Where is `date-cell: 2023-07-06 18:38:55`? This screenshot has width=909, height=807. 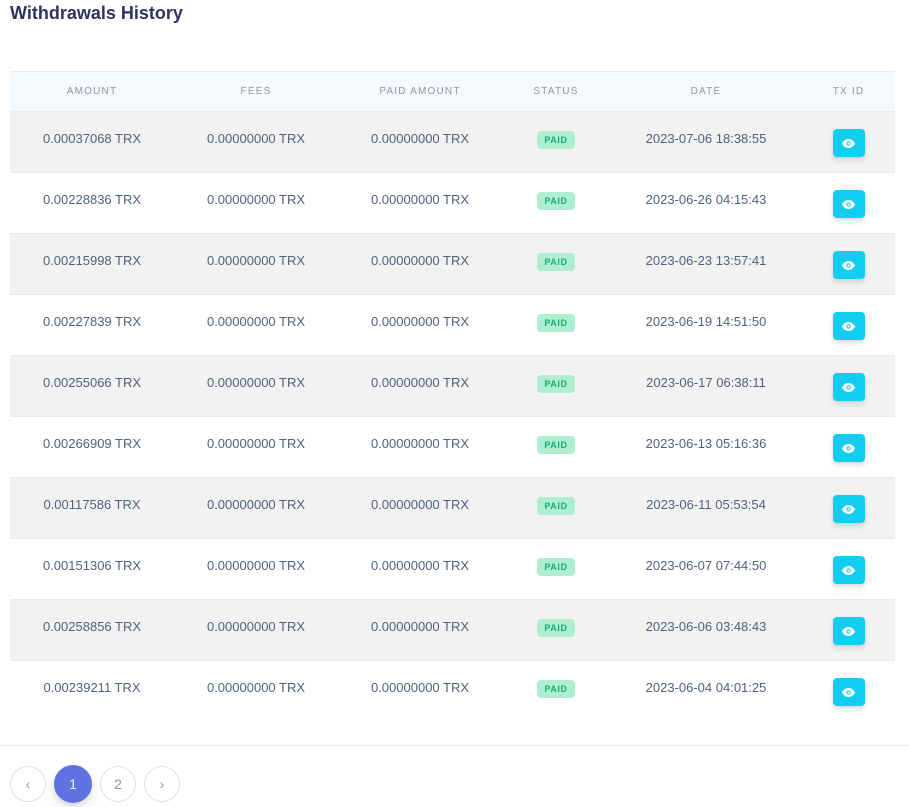
date-cell: 2023-07-06 18:38:55 is located at coordinates (706, 142).